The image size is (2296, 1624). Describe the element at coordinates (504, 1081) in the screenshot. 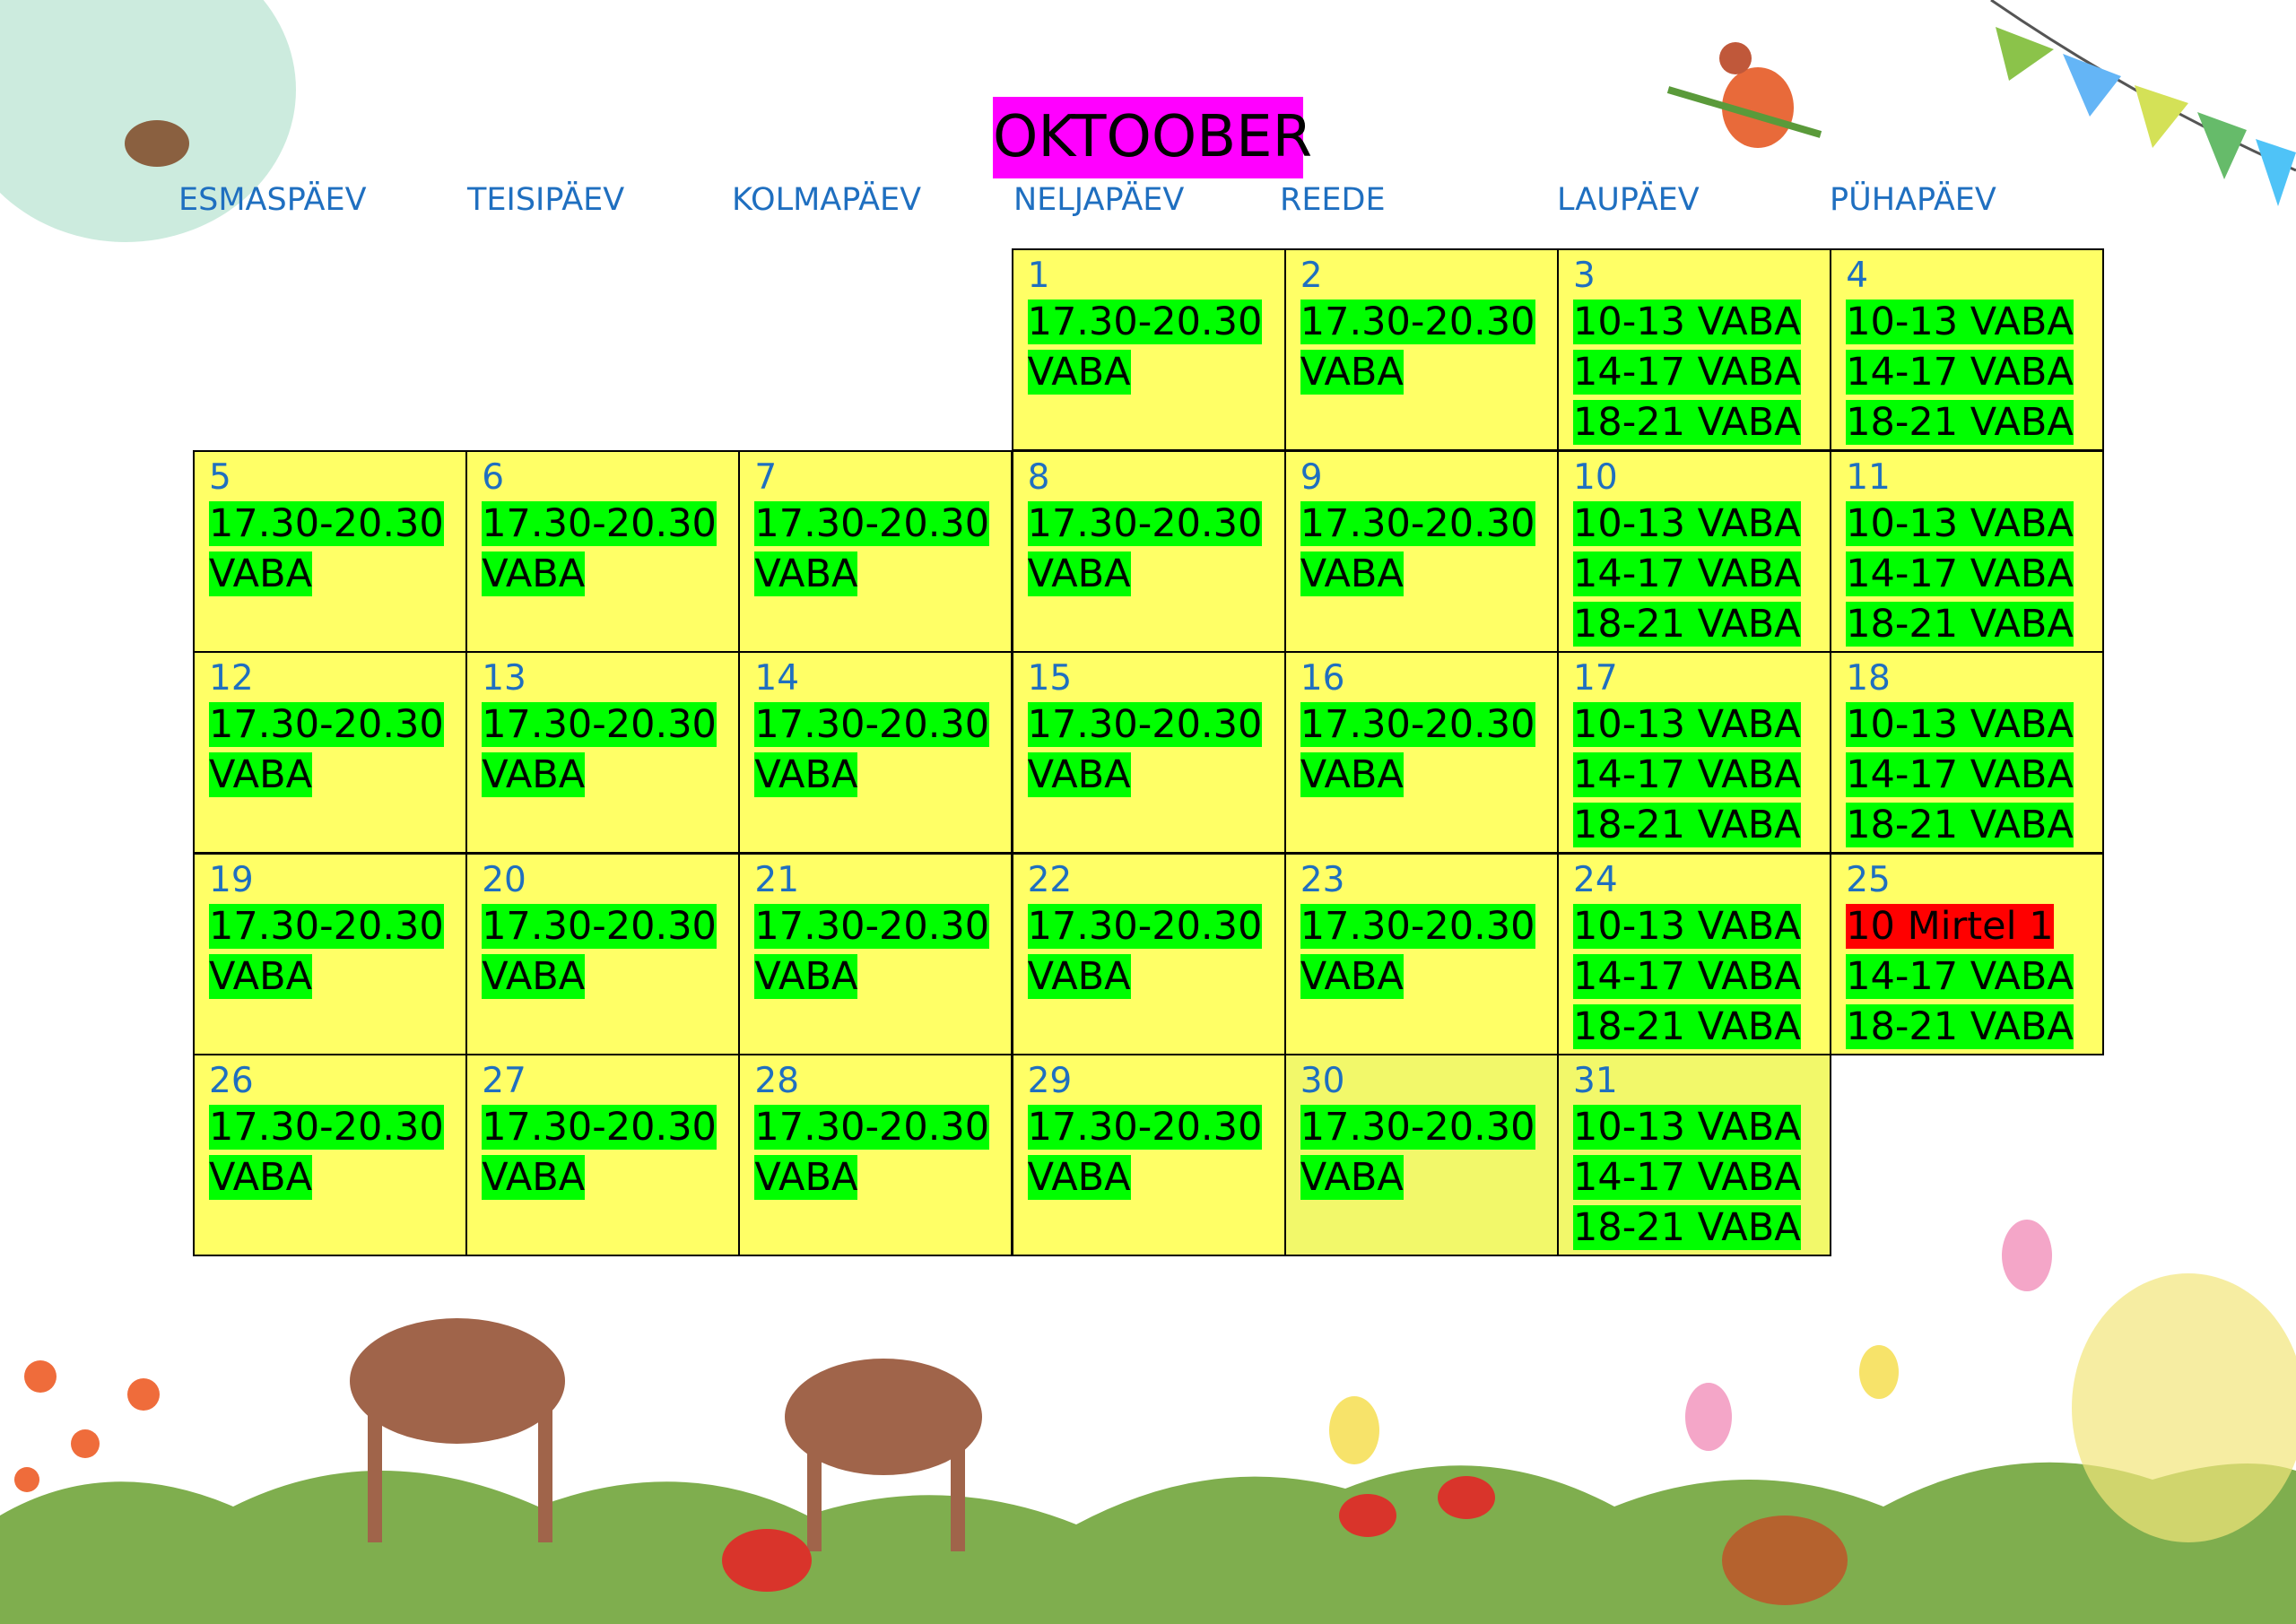

I see `day-number: 27` at that location.